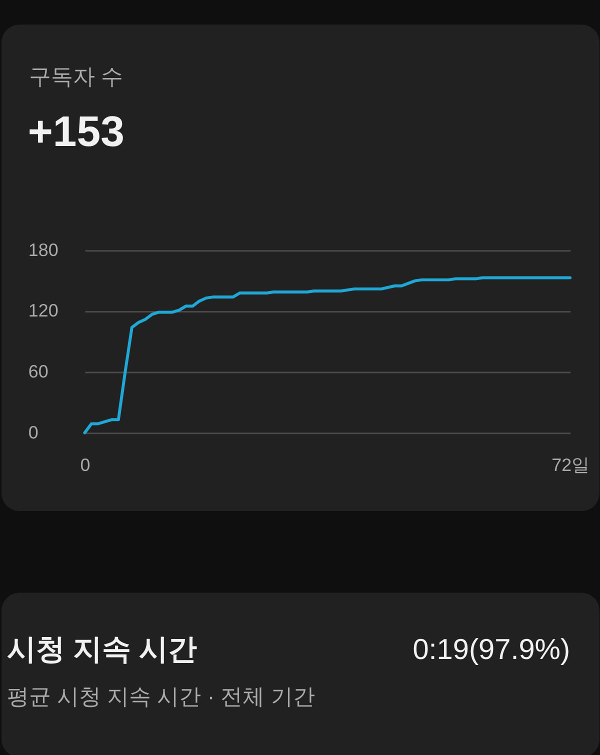  What do you see at coordinates (43, 310) in the screenshot?
I see `y-tick-label: 120` at bounding box center [43, 310].